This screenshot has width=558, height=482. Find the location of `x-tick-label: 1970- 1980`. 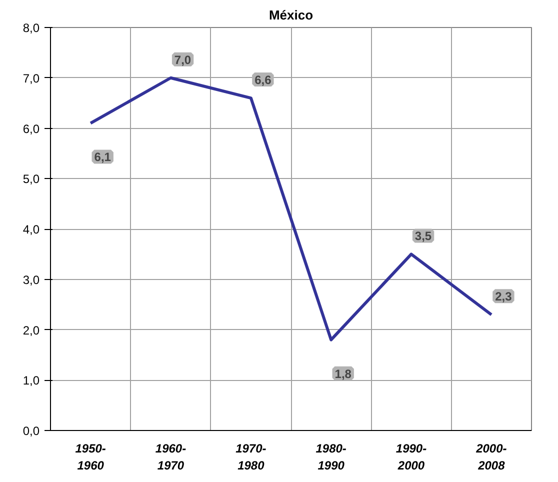

x-tick-label: 1970- 1980 is located at coordinates (251, 457).